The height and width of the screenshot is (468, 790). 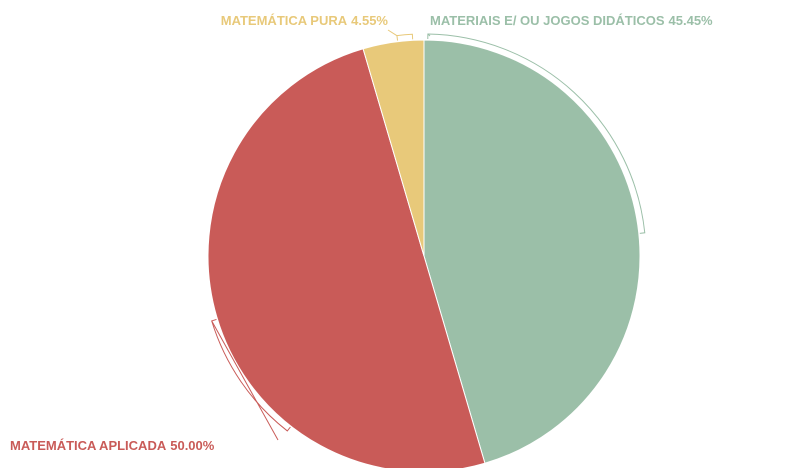 What do you see at coordinates (284, 20) in the screenshot?
I see `slice-name: MATEMÁTICA PURA` at bounding box center [284, 20].